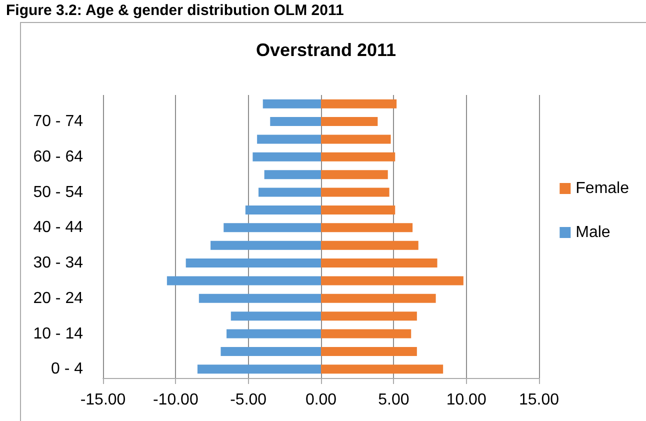  Describe the element at coordinates (58, 121) in the screenshot. I see `y-tick-label: 70 - 74` at that location.